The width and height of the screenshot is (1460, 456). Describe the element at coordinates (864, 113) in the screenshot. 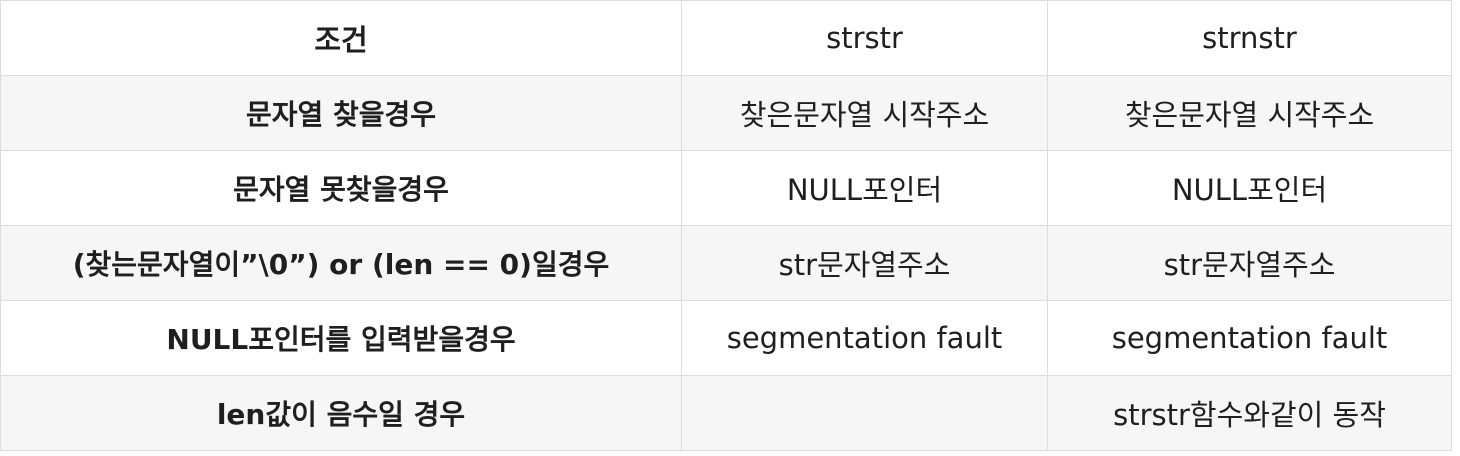

I see `strstr-cell: 찾은문자열 시작주소` at that location.